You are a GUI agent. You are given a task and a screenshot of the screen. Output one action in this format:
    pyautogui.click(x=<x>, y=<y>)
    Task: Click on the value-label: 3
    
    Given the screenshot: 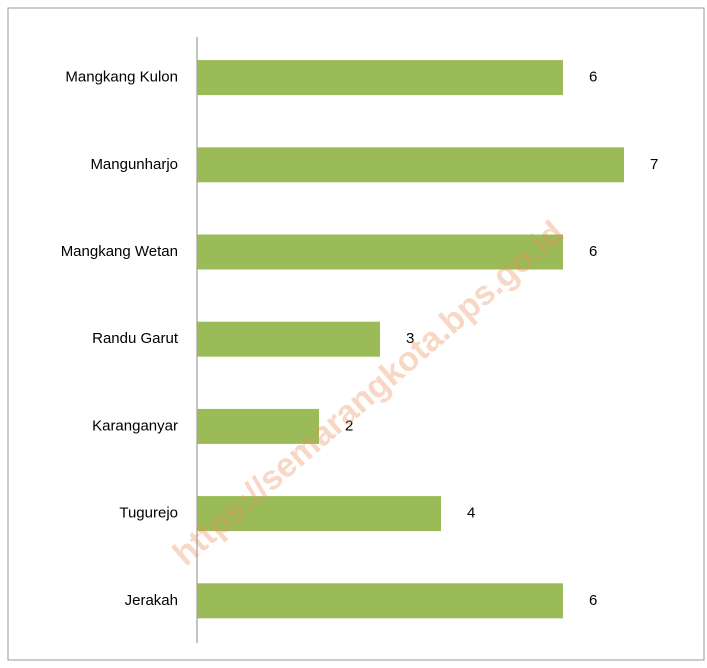 What is the action you would take?
    pyautogui.click(x=410, y=338)
    